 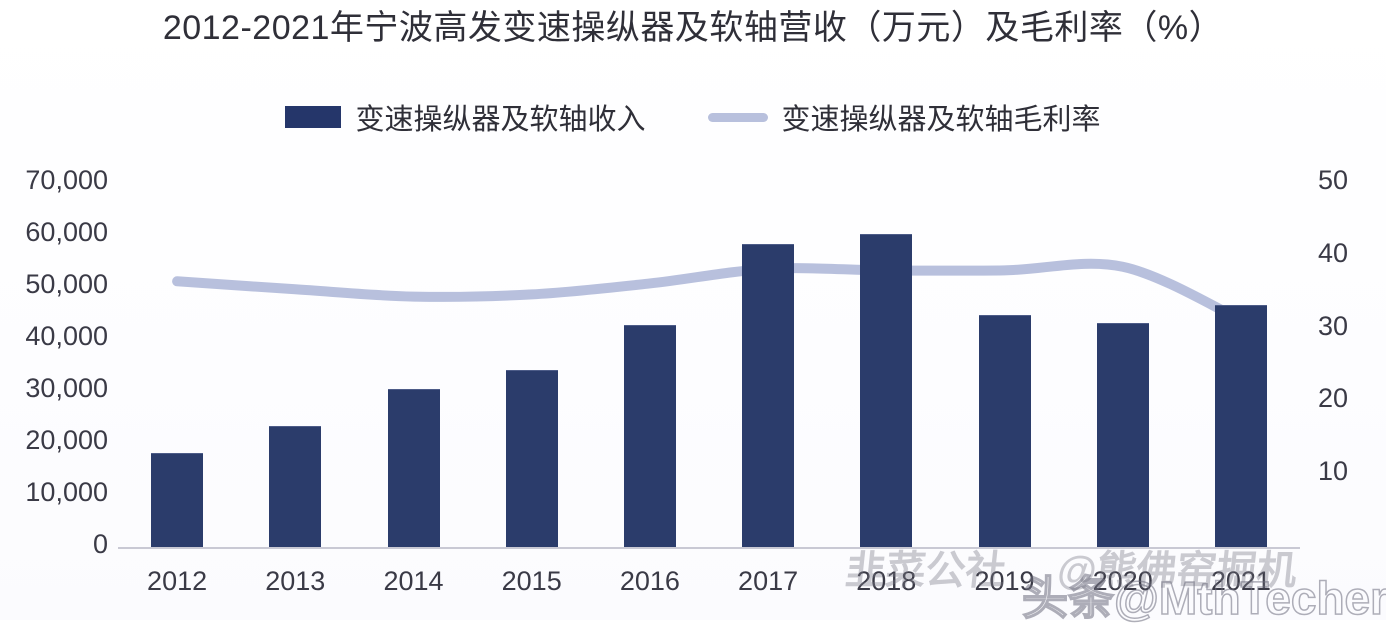 I want to click on x-axis-tick-2017: 2017, so click(x=768, y=581).